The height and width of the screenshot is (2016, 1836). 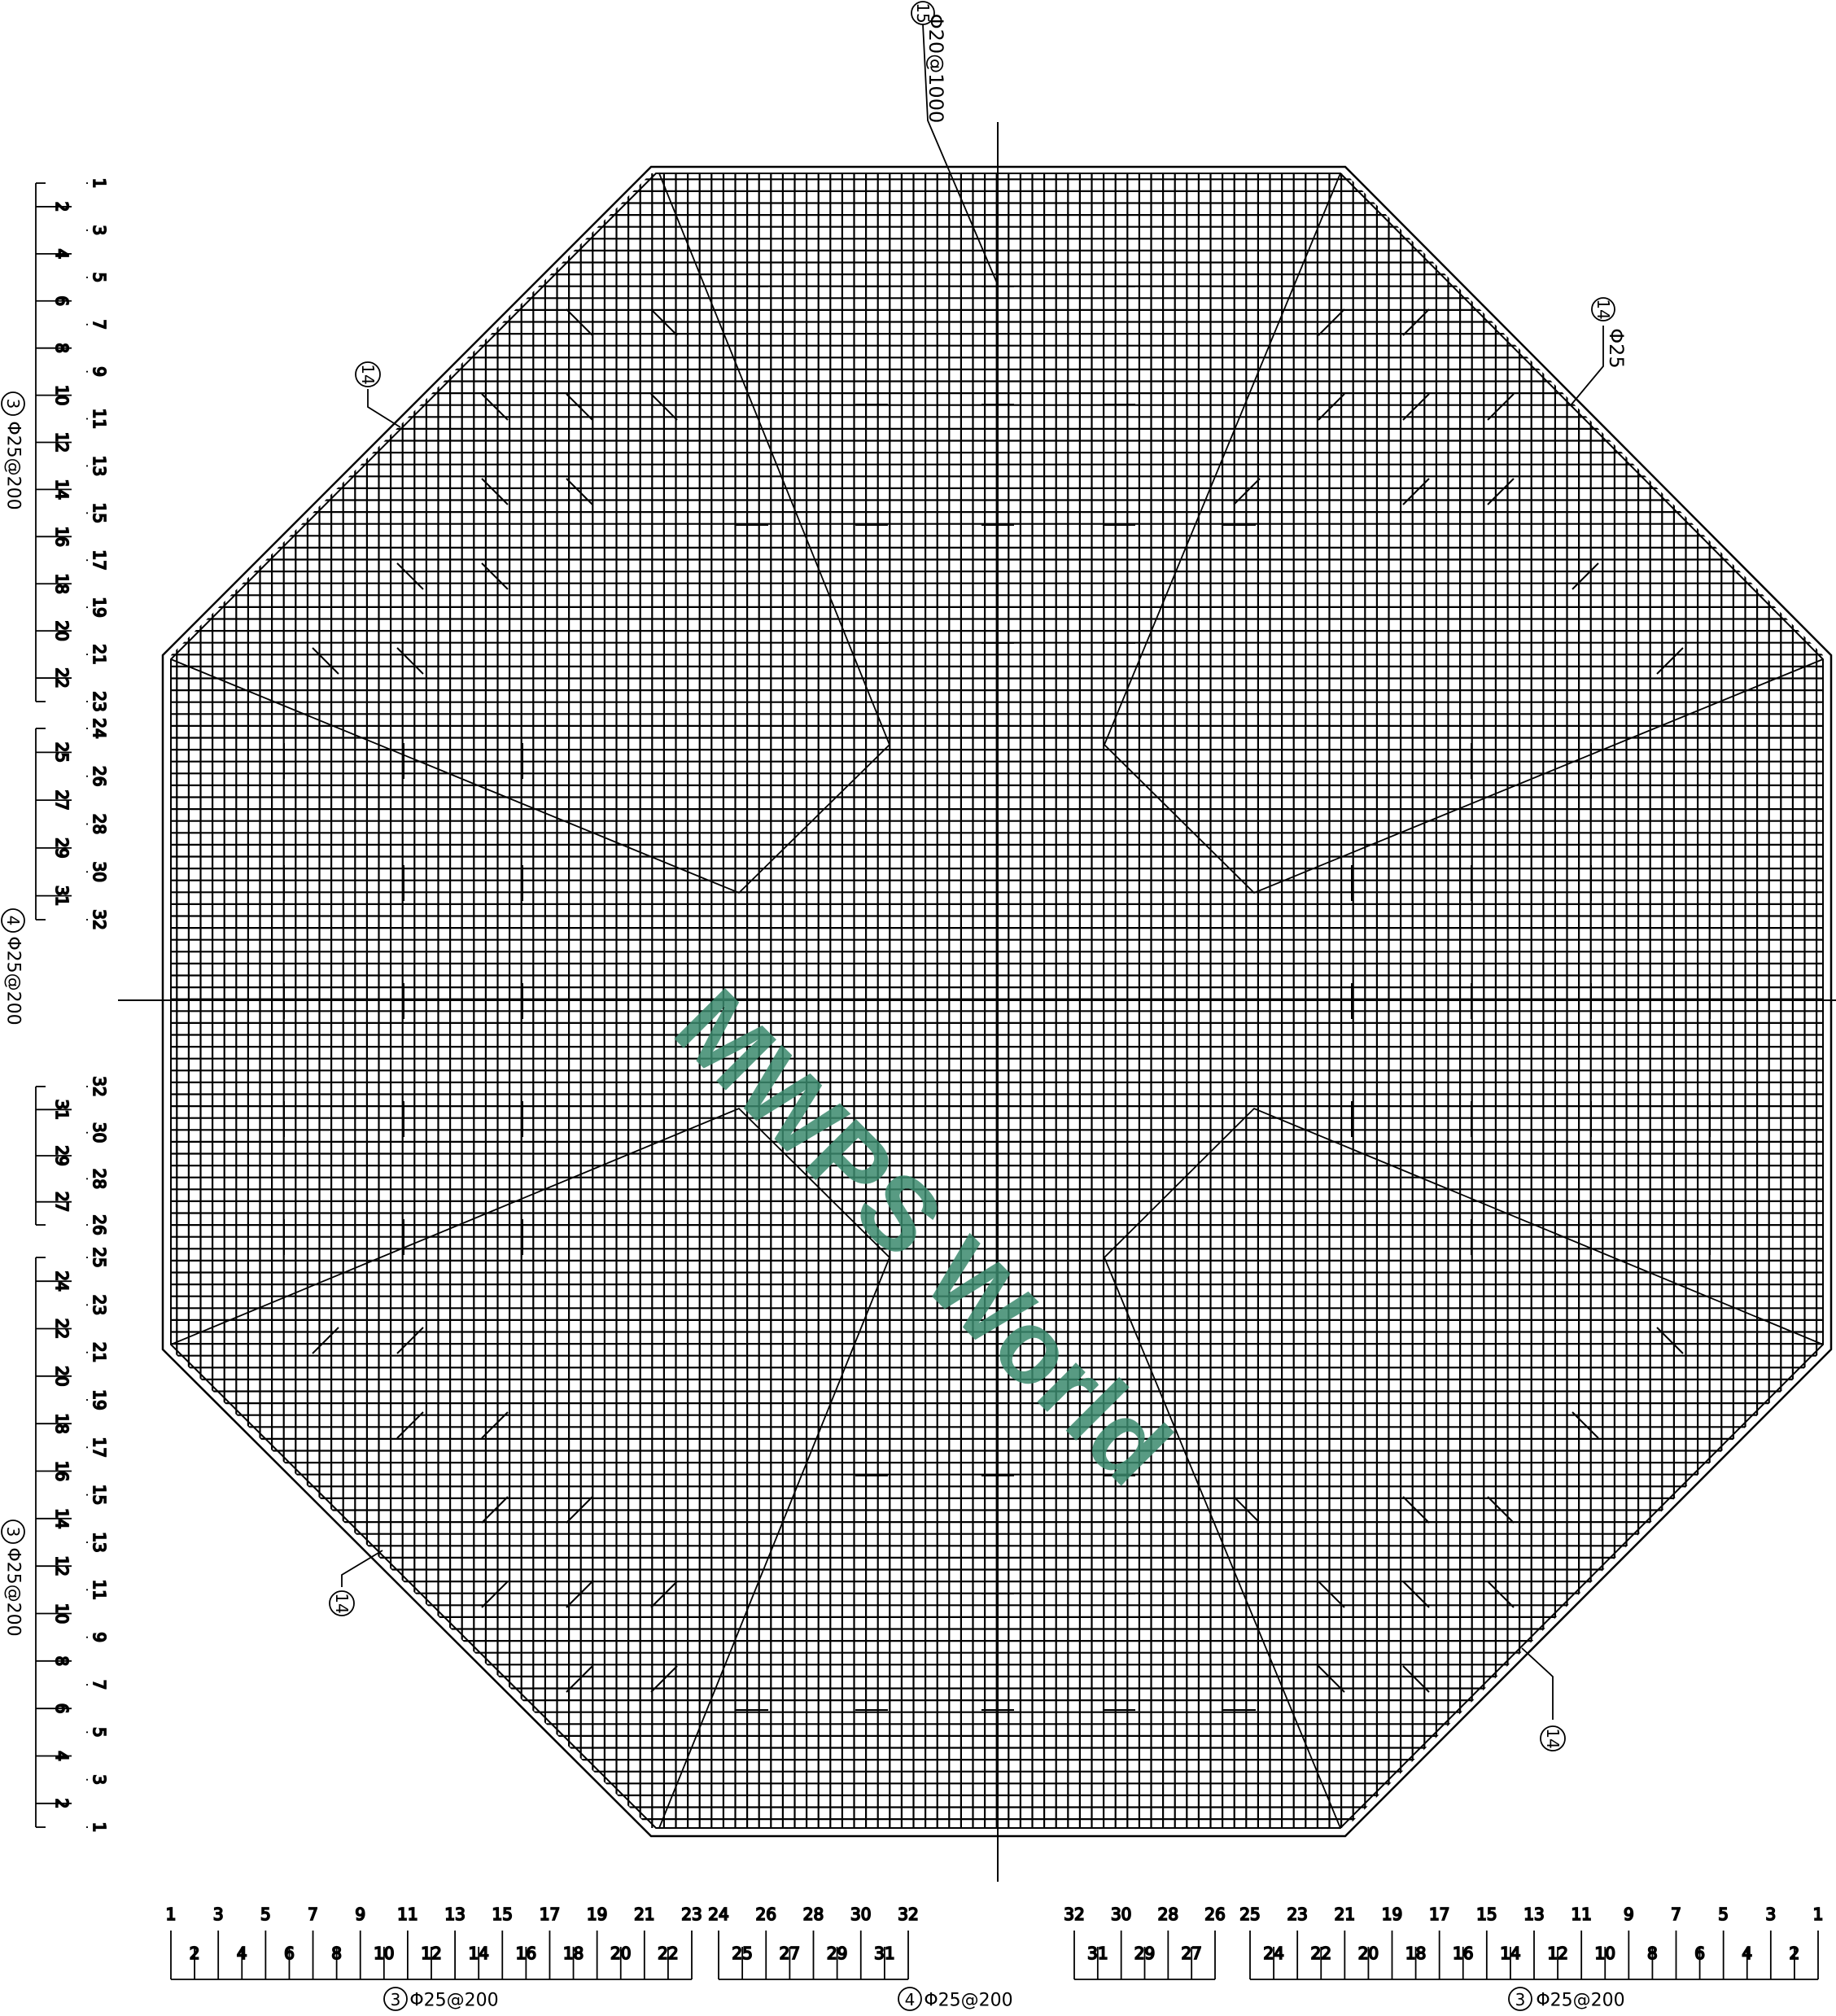 What do you see at coordinates (362, 1568) in the screenshot?
I see `leader-lower-left` at bounding box center [362, 1568].